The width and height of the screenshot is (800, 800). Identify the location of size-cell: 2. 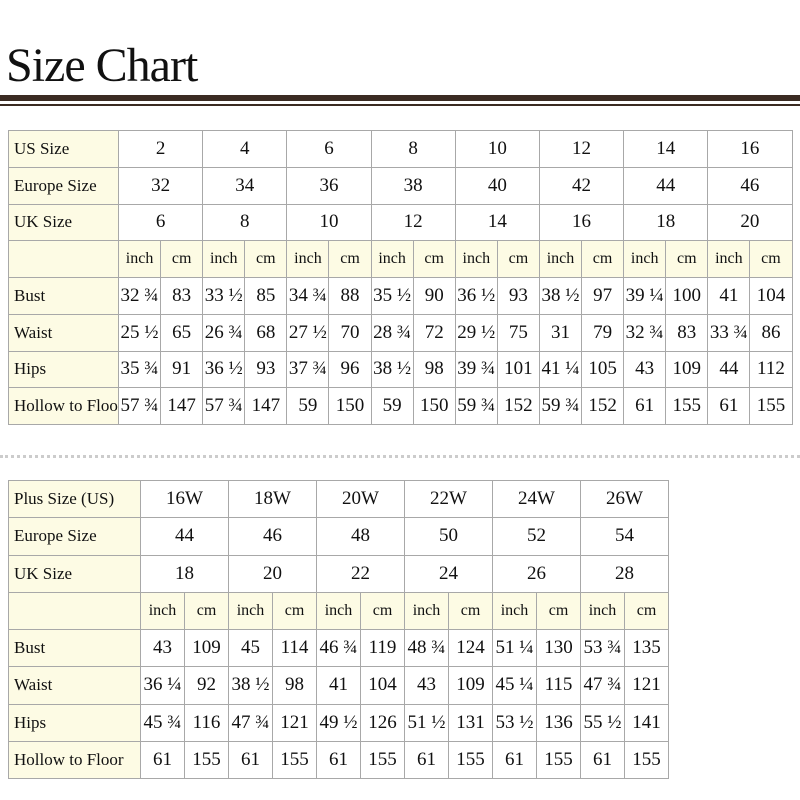
(160, 149).